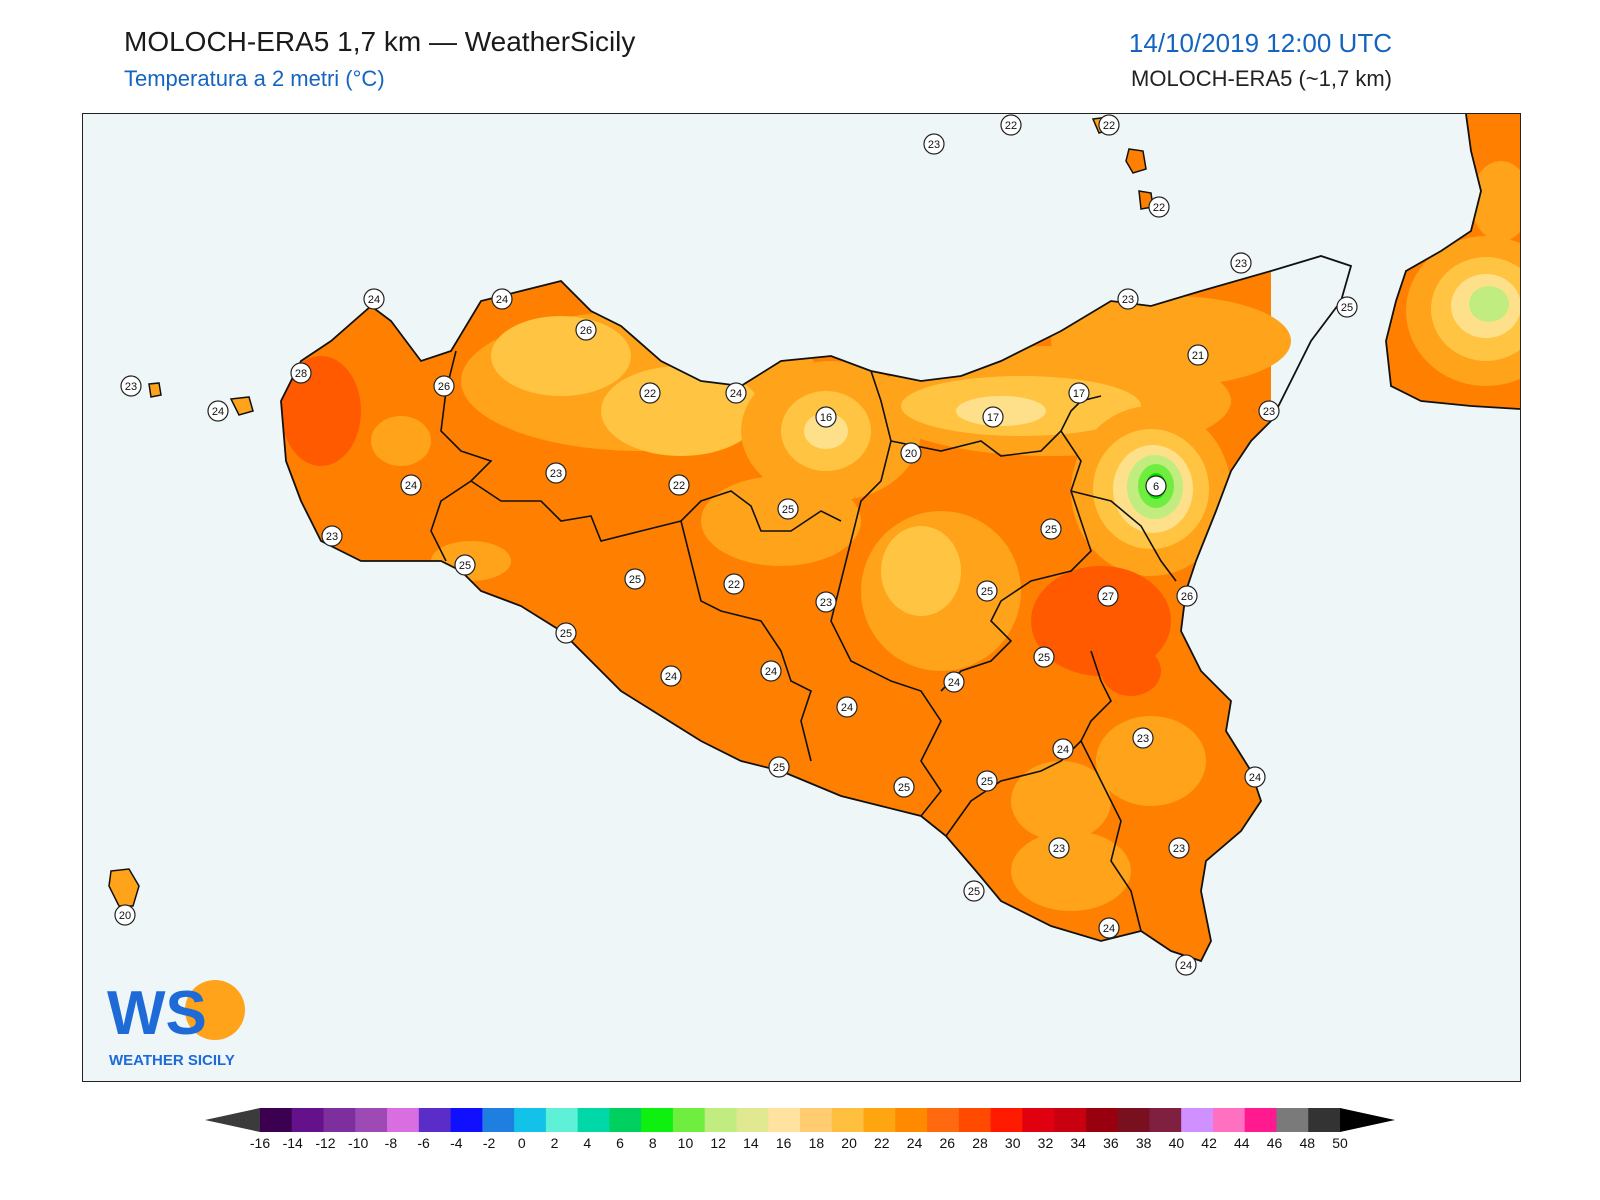  What do you see at coordinates (1176, 1143) in the screenshot?
I see `colorbar-tick-label: 40` at bounding box center [1176, 1143].